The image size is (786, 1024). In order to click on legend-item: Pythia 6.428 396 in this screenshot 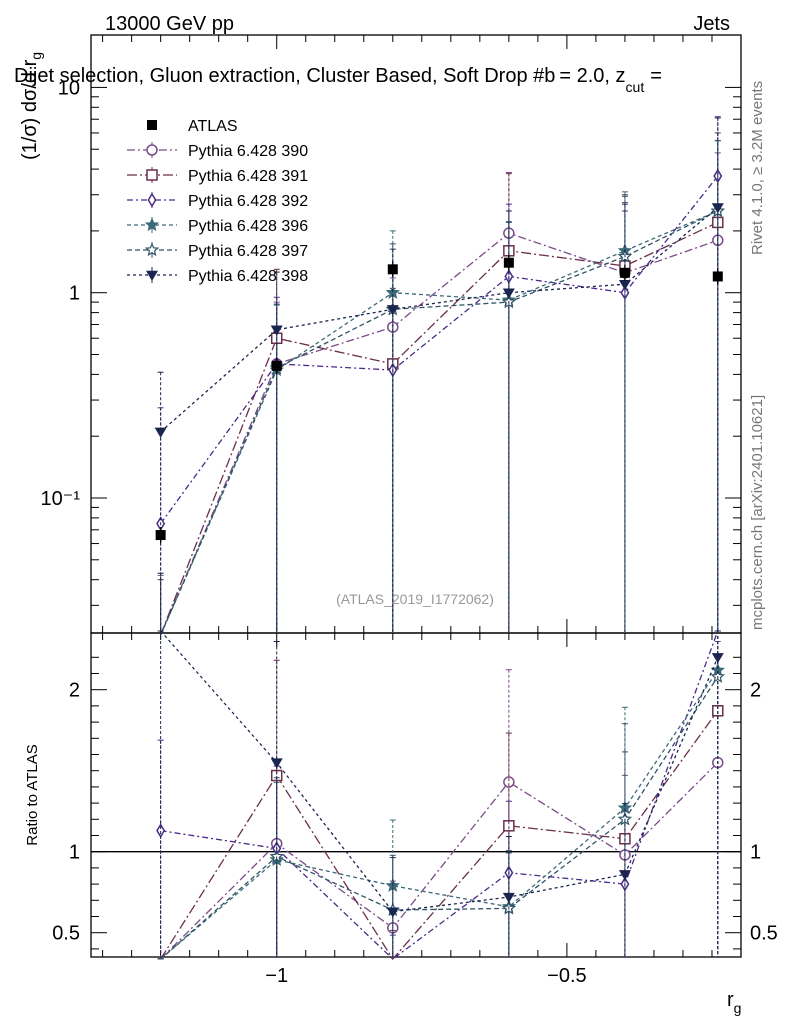, I will do `click(217, 226)`.